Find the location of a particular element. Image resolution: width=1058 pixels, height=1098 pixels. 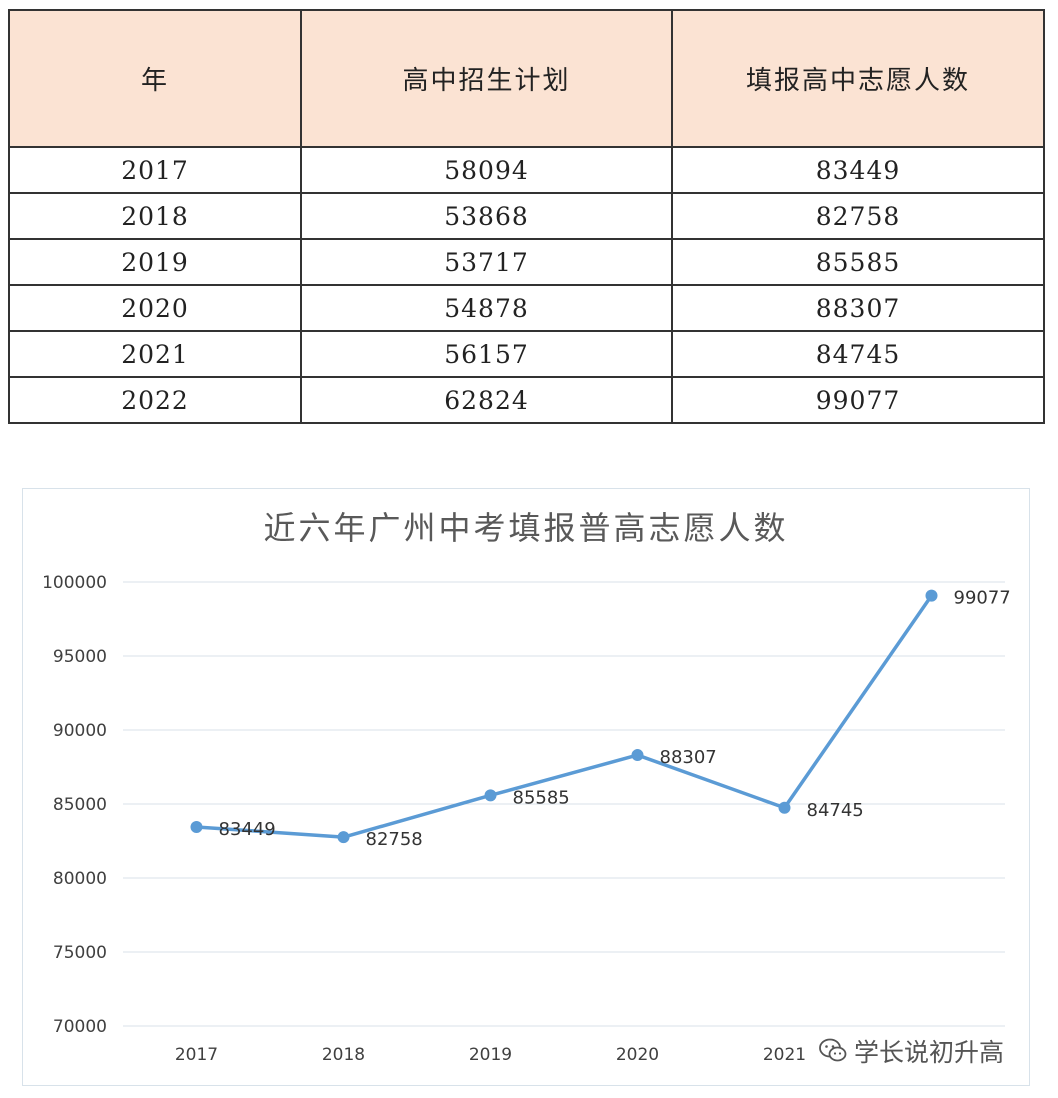

cell-year: 2018 is located at coordinates (155, 216).